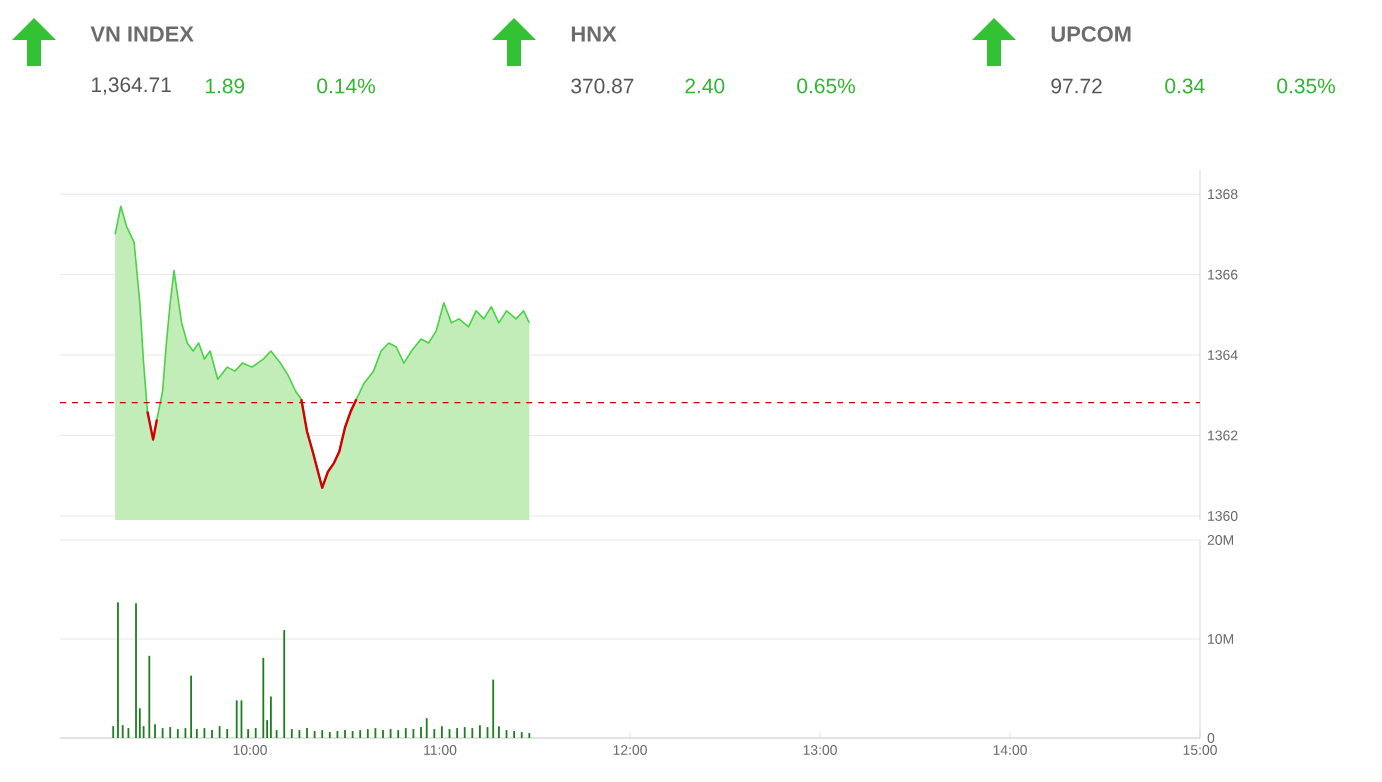 The height and width of the screenshot is (782, 1382). What do you see at coordinates (1076, 86) in the screenshot?
I see `data-label: 97.72` at bounding box center [1076, 86].